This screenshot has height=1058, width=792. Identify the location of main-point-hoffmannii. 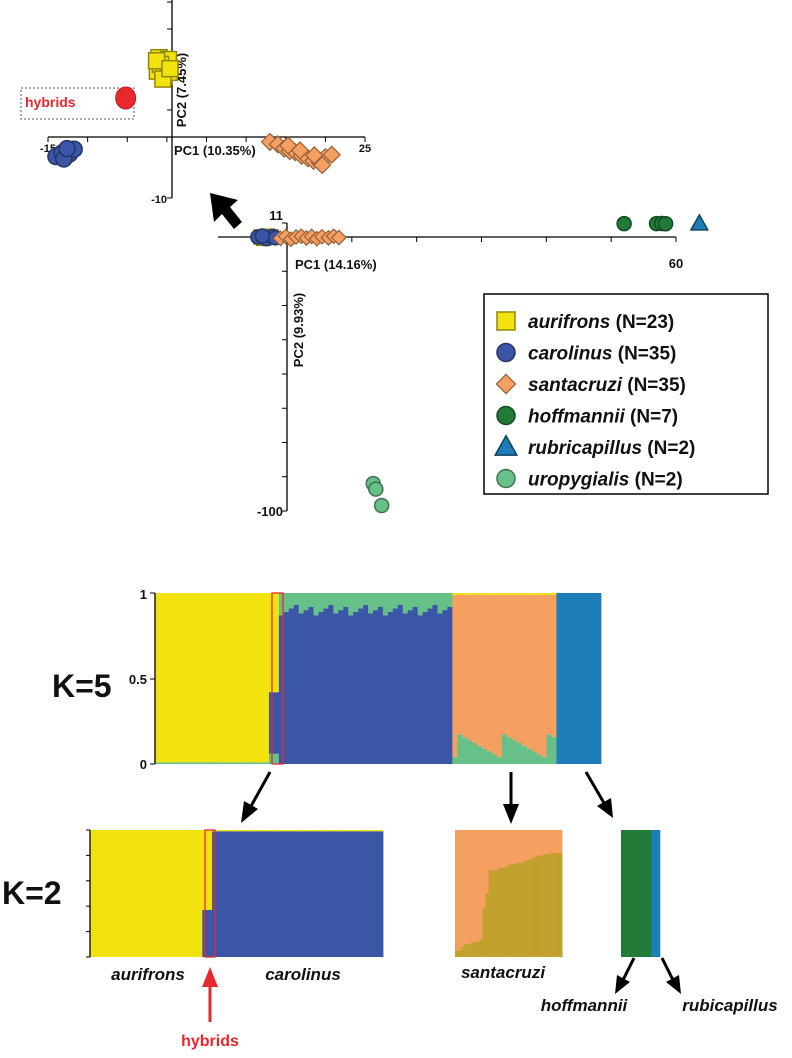
(624, 223).